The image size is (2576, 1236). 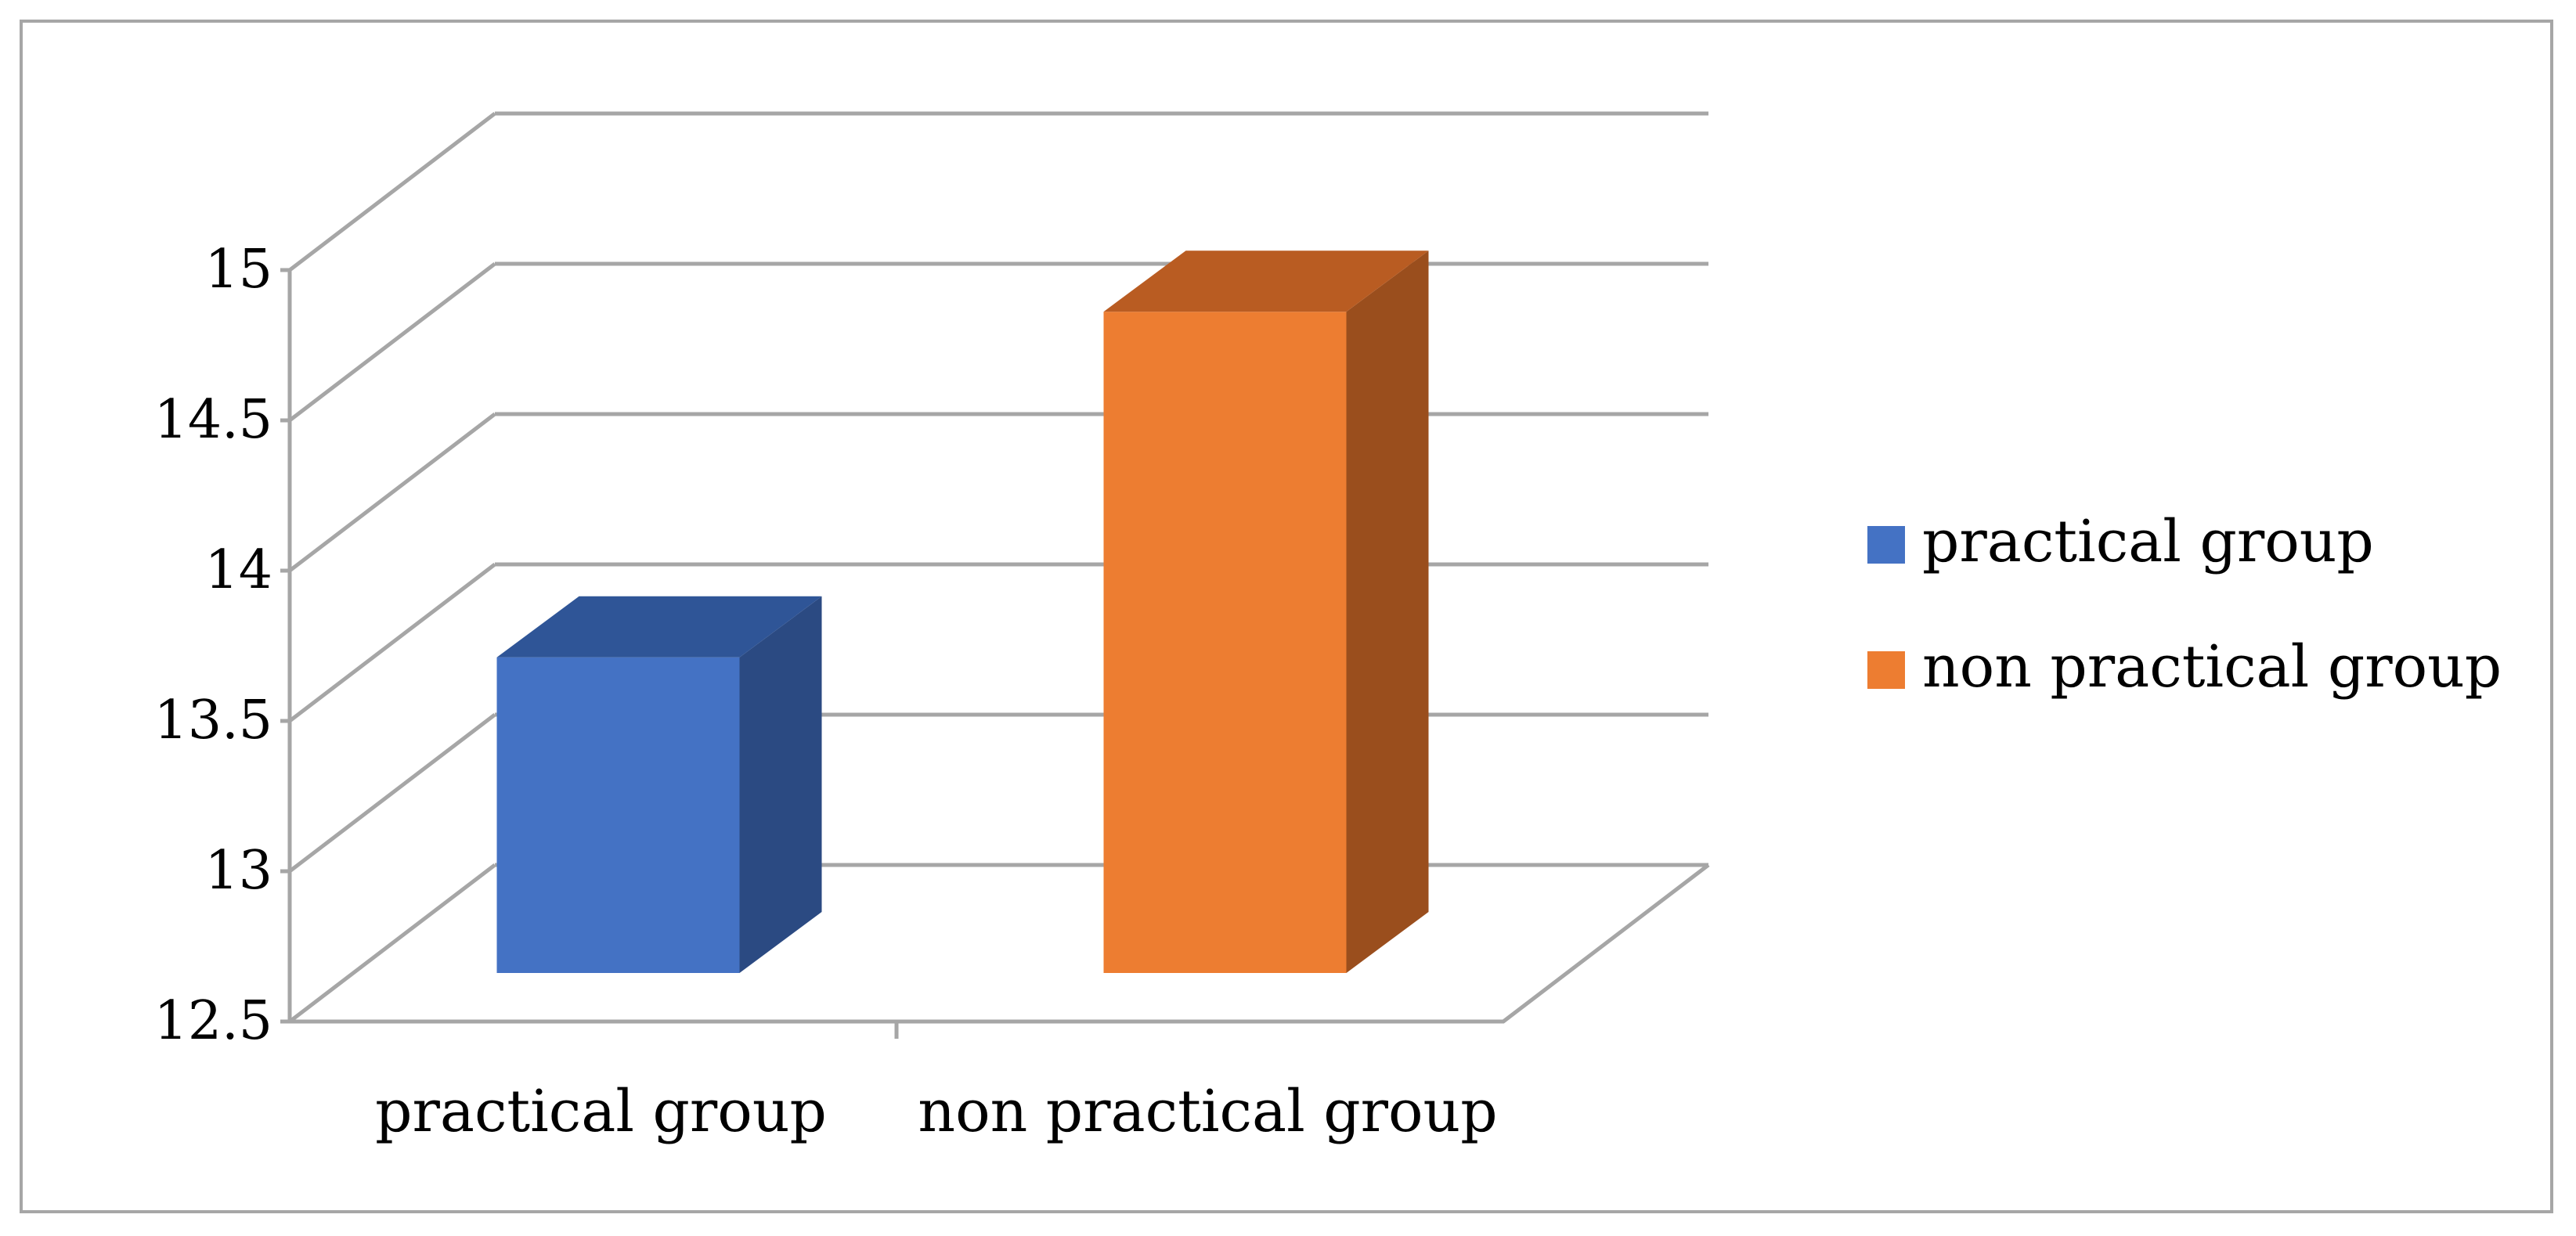 What do you see at coordinates (601, 1111) in the screenshot?
I see `x-tick-label: practical group` at bounding box center [601, 1111].